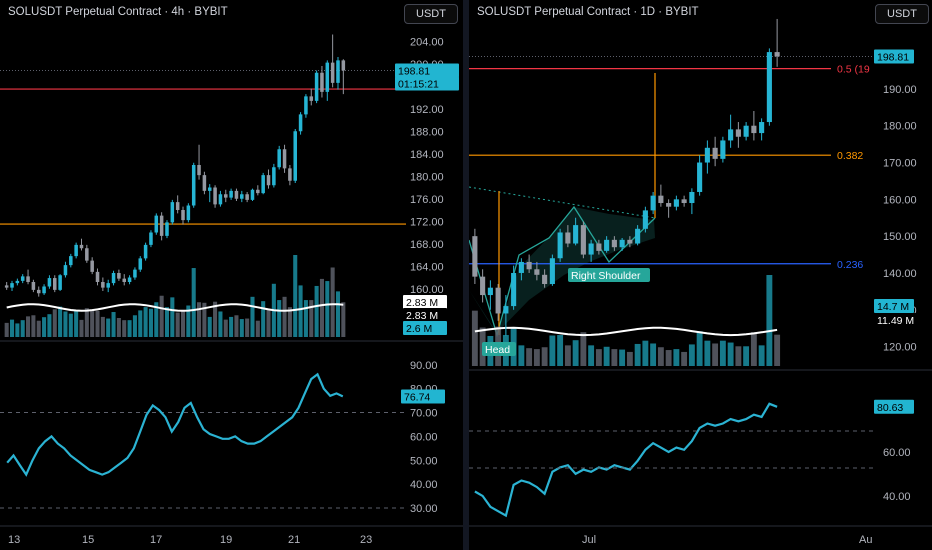 The width and height of the screenshot is (932, 550). Describe the element at coordinates (900, 348) in the screenshot. I see `price-tick: 120.00` at that location.